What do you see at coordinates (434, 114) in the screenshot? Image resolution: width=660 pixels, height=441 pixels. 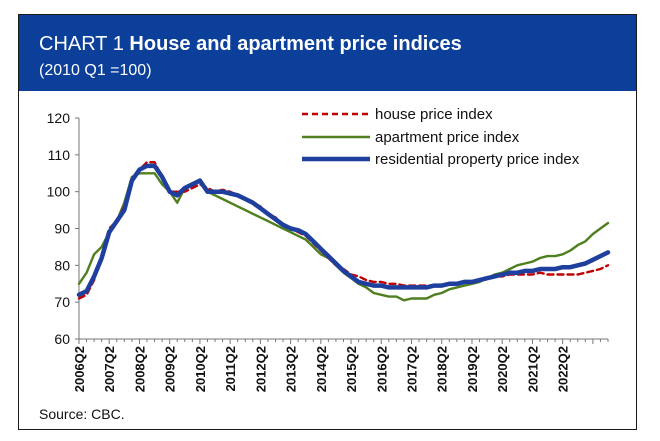 I see `legend-label: house price index` at bounding box center [434, 114].